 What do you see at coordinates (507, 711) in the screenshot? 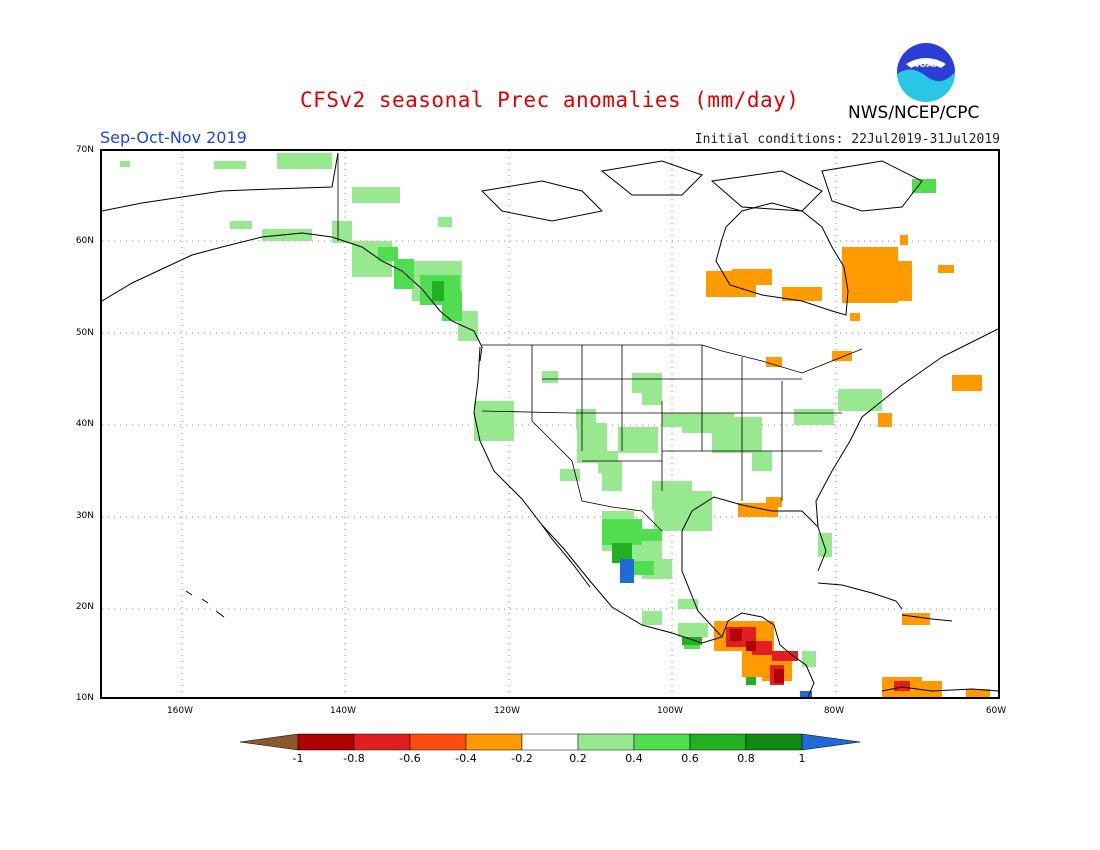
I see `lon-label-120w: 120W` at bounding box center [507, 711].